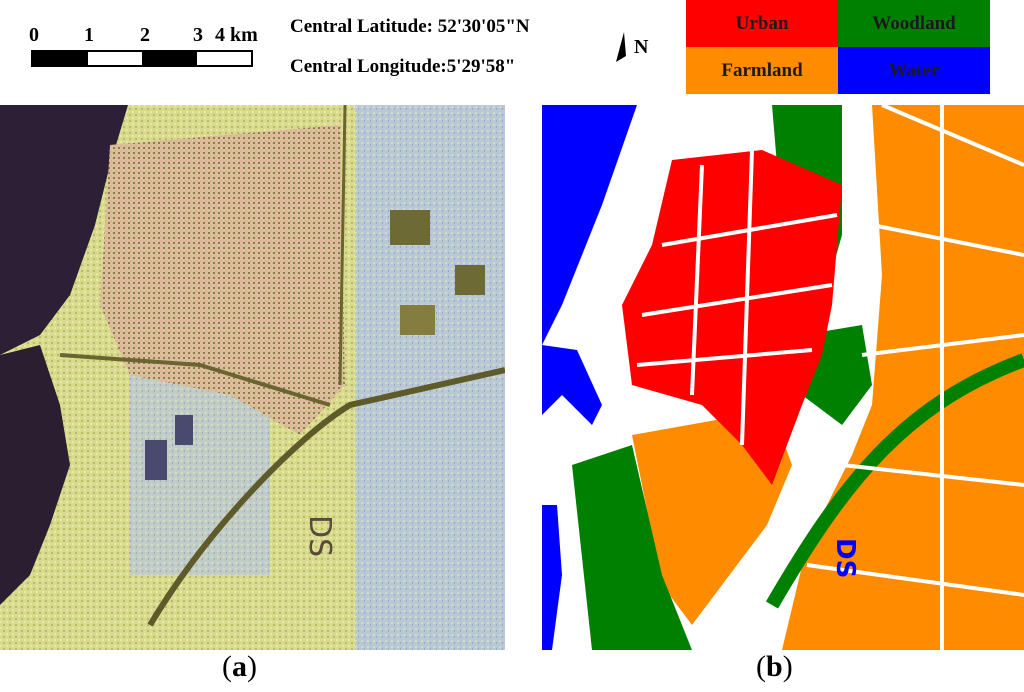 This screenshot has width=1024, height=692. I want to click on caption-a-open: (, so click(227, 666).